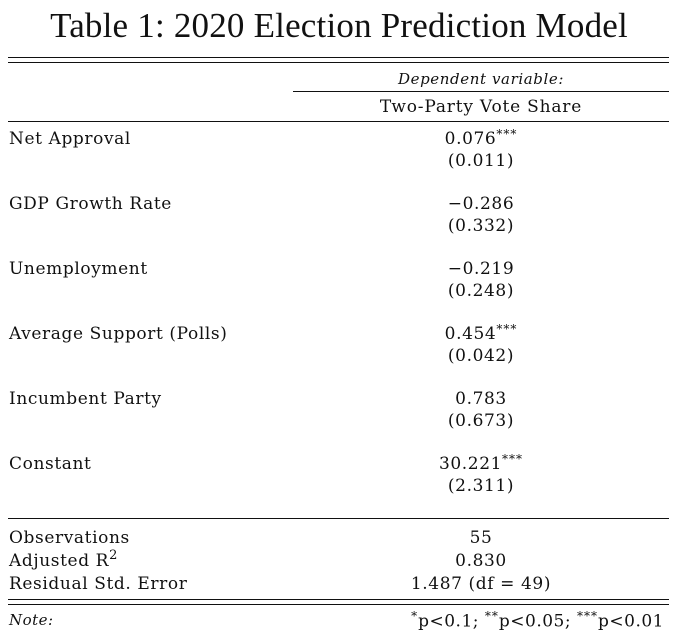 The height and width of the screenshot is (643, 678). Describe the element at coordinates (481, 356) in the screenshot. I see `standard-error: (0.042)` at that location.